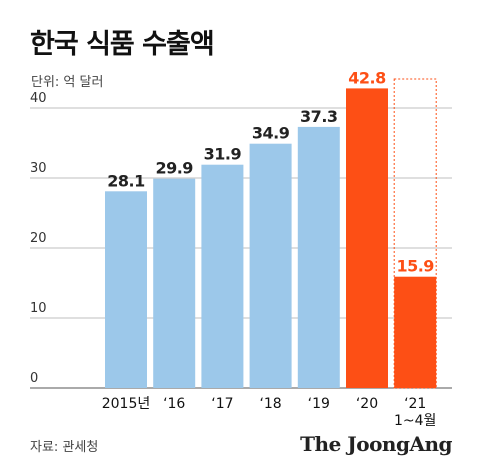 The width and height of the screenshot is (480, 474). Describe the element at coordinates (367, 404) in the screenshot. I see `x-tick-label-5: ‘20` at that location.